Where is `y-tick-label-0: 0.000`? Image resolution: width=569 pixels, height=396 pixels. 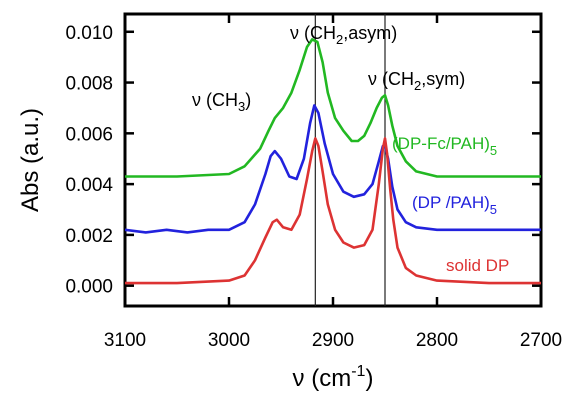 y-tick-label-0: 0.000 is located at coordinates (89, 287).